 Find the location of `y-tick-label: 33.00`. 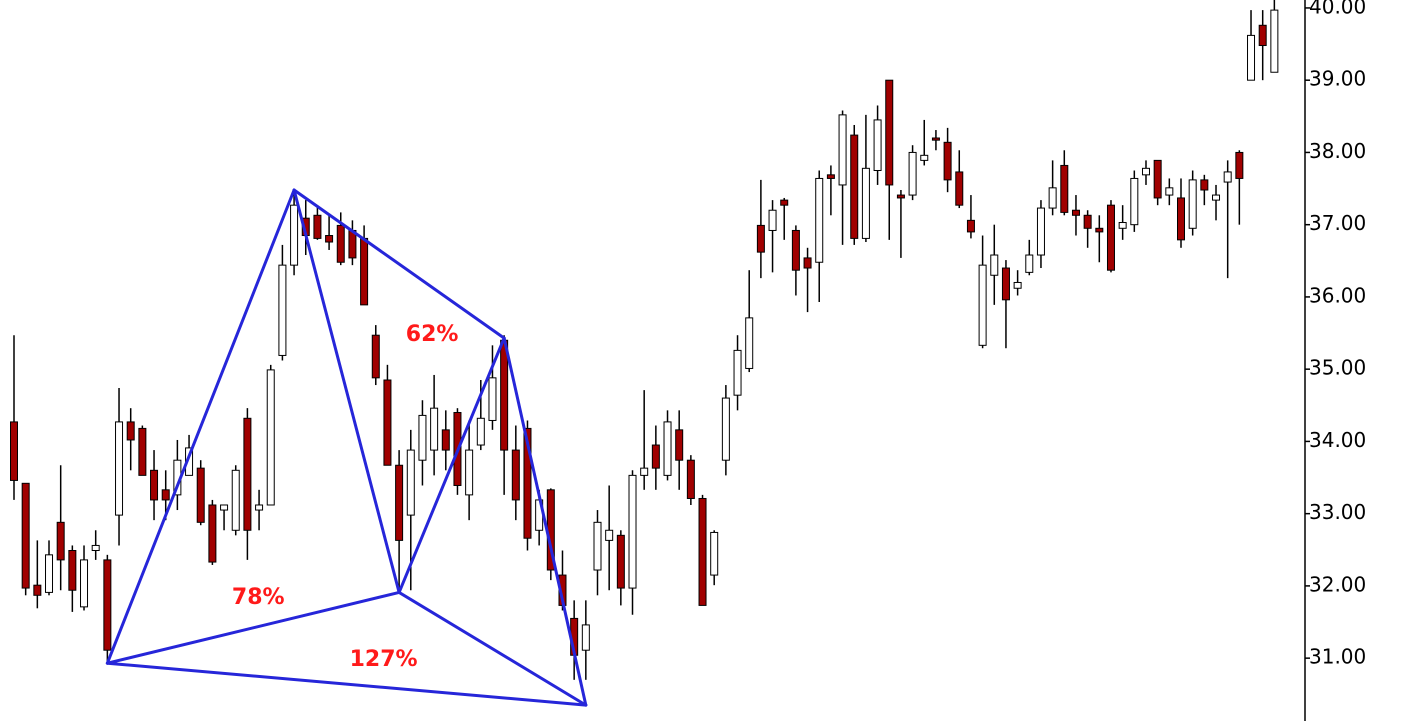

y-tick-label: 33.00 is located at coordinates (1337, 512).